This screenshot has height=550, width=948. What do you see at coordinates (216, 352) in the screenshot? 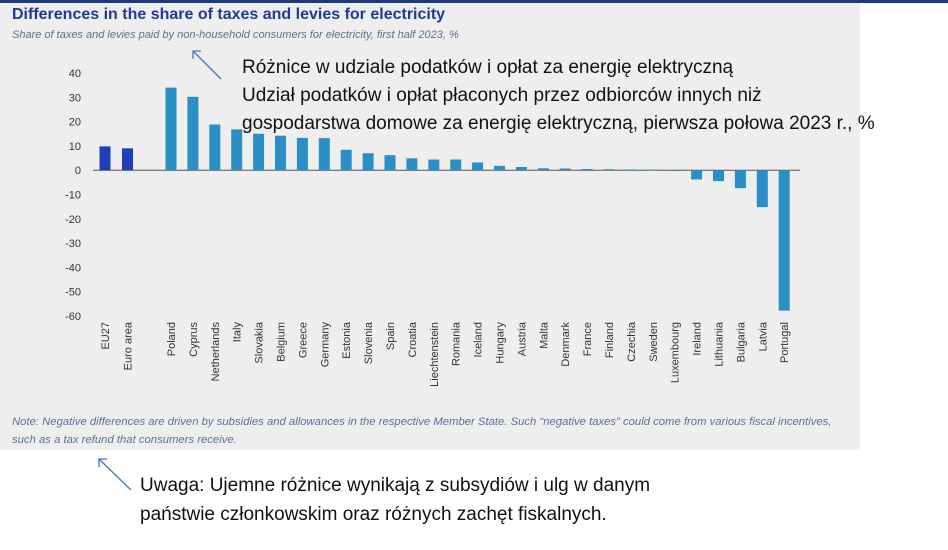
I see `x-tick-label: Netherlands` at bounding box center [216, 352].